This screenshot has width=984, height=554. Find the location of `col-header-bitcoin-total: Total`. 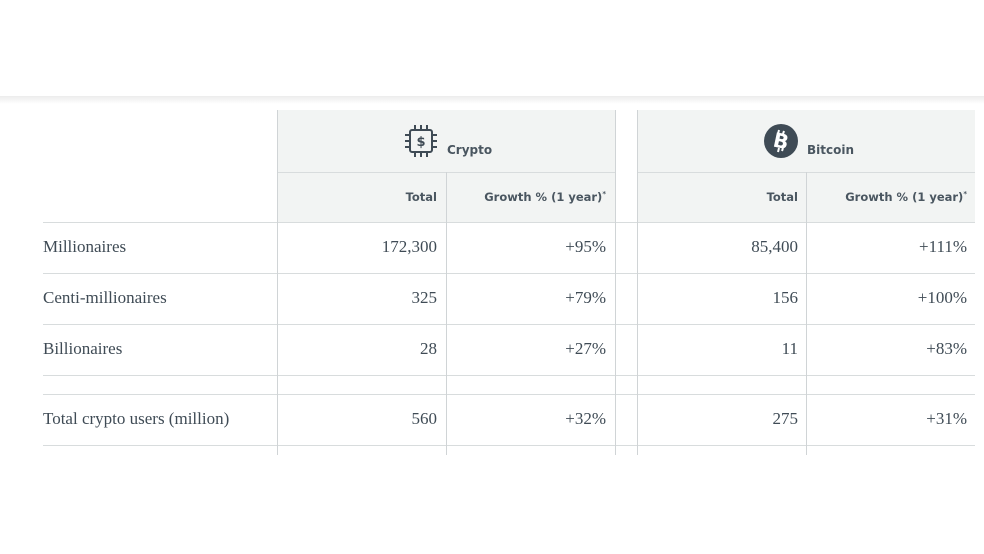

col-header-bitcoin-total: Total is located at coordinates (782, 197).